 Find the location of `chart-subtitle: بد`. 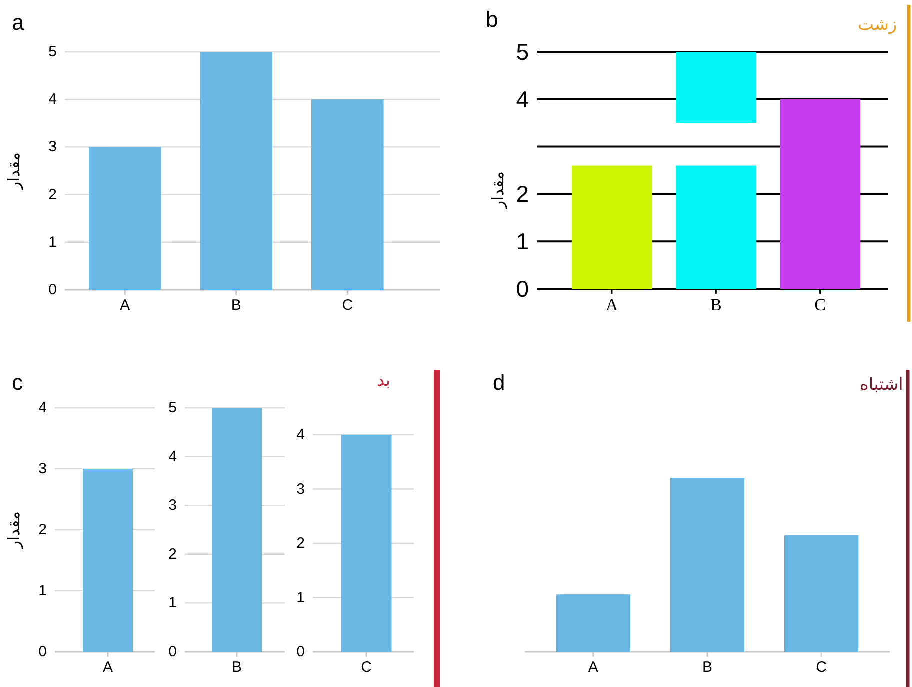

chart-subtitle: بد is located at coordinates (384, 381).